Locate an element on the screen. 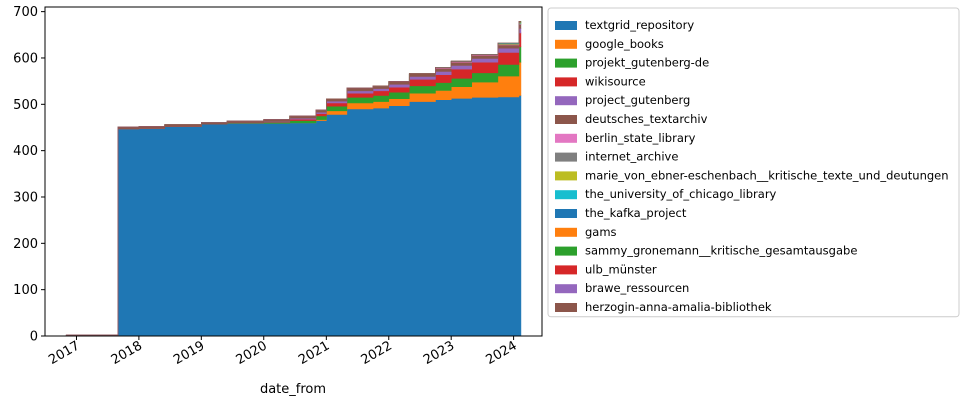 Image resolution: width=967 pixels, height=409 pixels. x-tick-label: 2020 is located at coordinates (252, 353).